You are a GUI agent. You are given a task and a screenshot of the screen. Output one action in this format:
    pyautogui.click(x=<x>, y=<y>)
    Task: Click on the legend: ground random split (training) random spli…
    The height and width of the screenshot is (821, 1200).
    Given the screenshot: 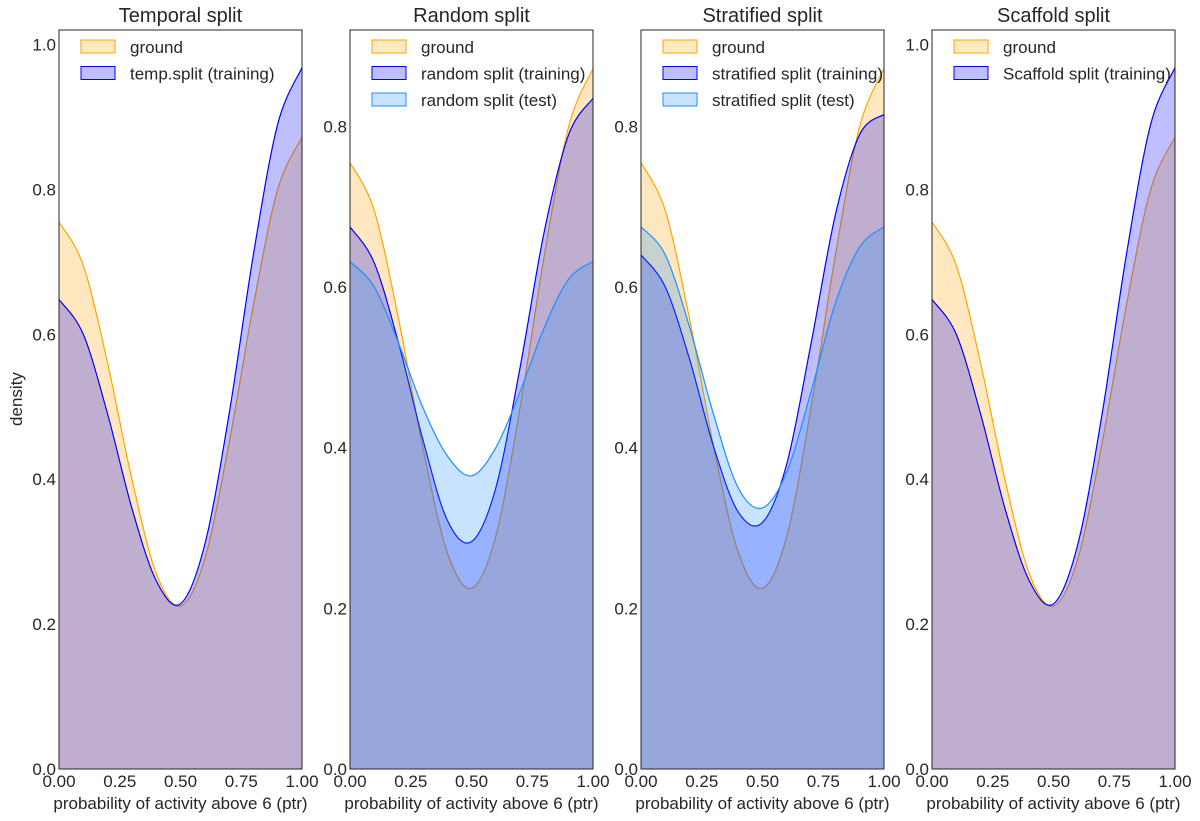 What is the action you would take?
    pyautogui.click(x=478, y=74)
    